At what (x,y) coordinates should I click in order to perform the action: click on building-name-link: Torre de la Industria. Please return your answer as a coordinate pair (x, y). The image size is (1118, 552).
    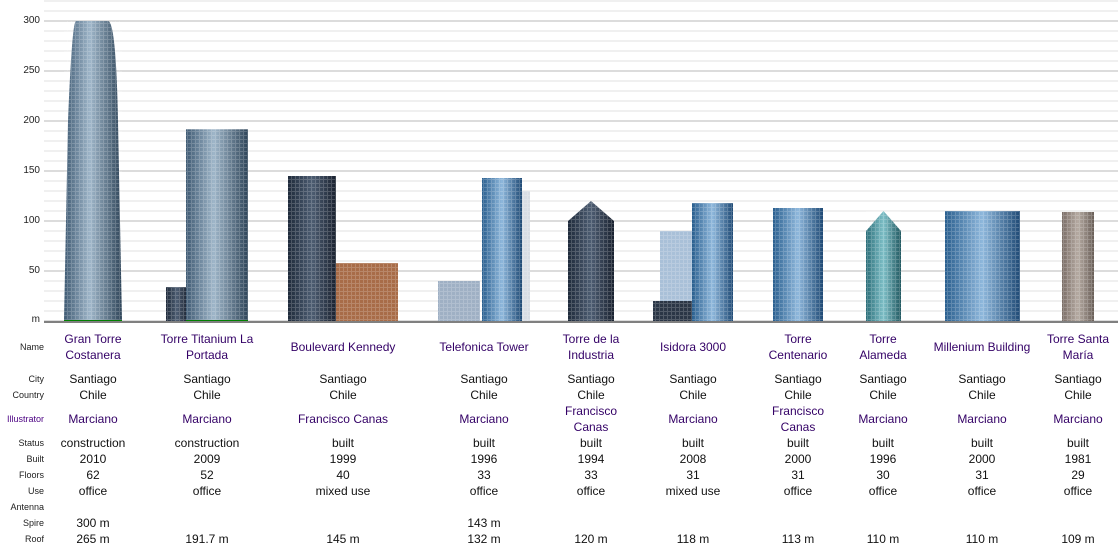
    Looking at the image, I should click on (591, 347).